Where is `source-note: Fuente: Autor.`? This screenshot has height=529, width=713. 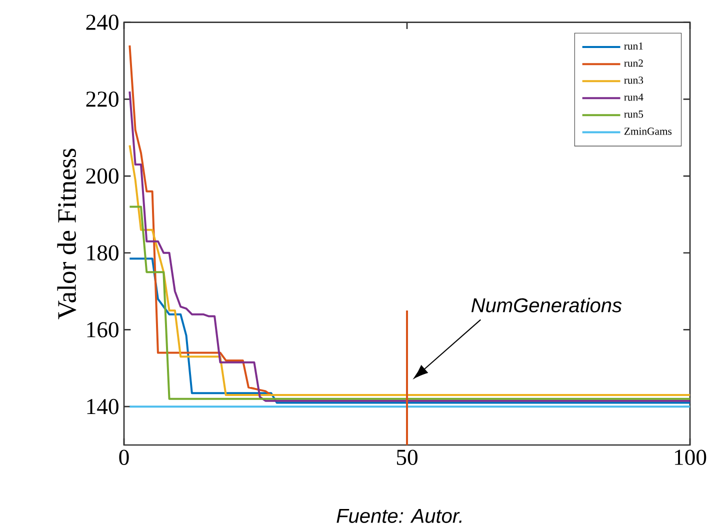
source-note: Fuente: Autor. is located at coordinates (399, 516).